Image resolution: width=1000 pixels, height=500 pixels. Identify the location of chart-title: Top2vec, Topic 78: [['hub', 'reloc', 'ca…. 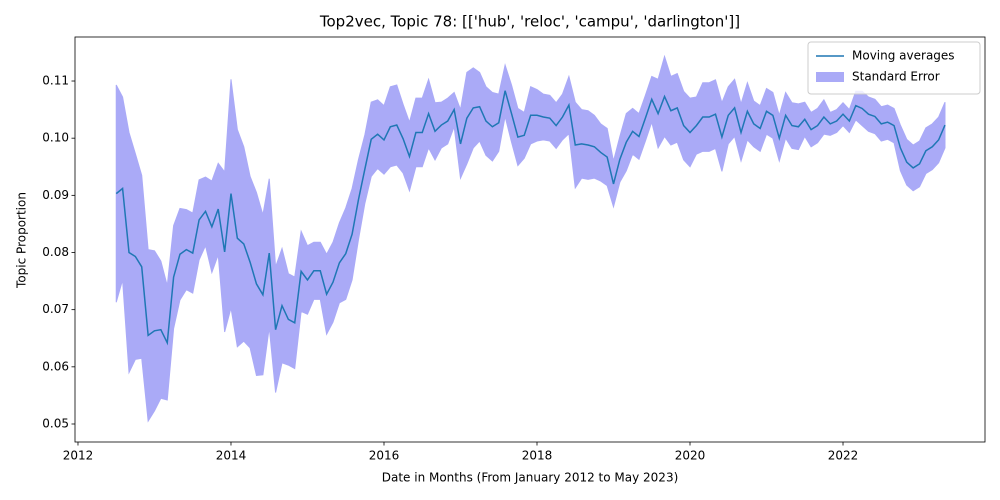
(529, 22).